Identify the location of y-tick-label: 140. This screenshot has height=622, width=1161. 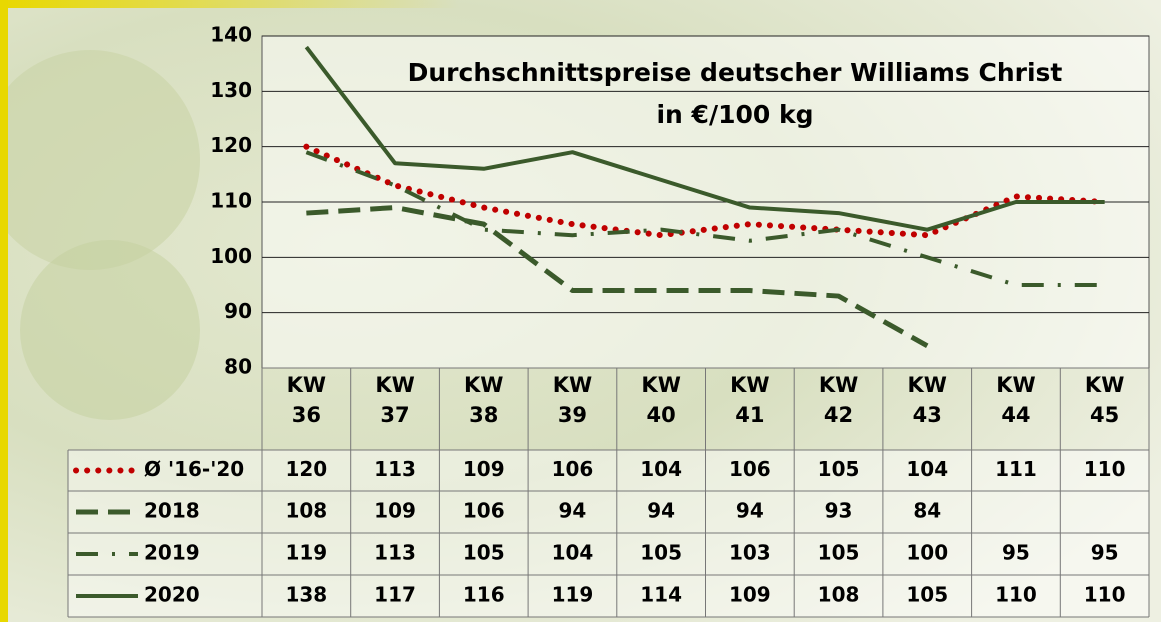
(231, 35).